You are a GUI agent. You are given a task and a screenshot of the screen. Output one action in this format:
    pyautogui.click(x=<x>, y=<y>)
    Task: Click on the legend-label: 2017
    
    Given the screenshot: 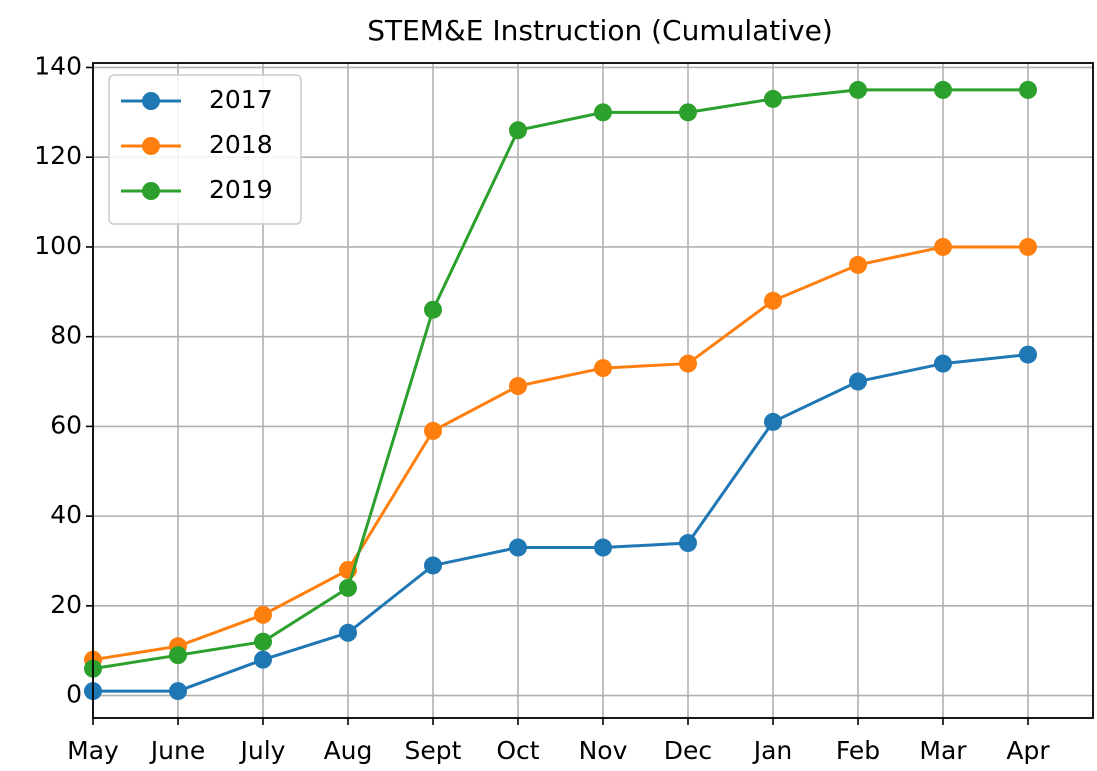 What is the action you would take?
    pyautogui.click(x=241, y=99)
    